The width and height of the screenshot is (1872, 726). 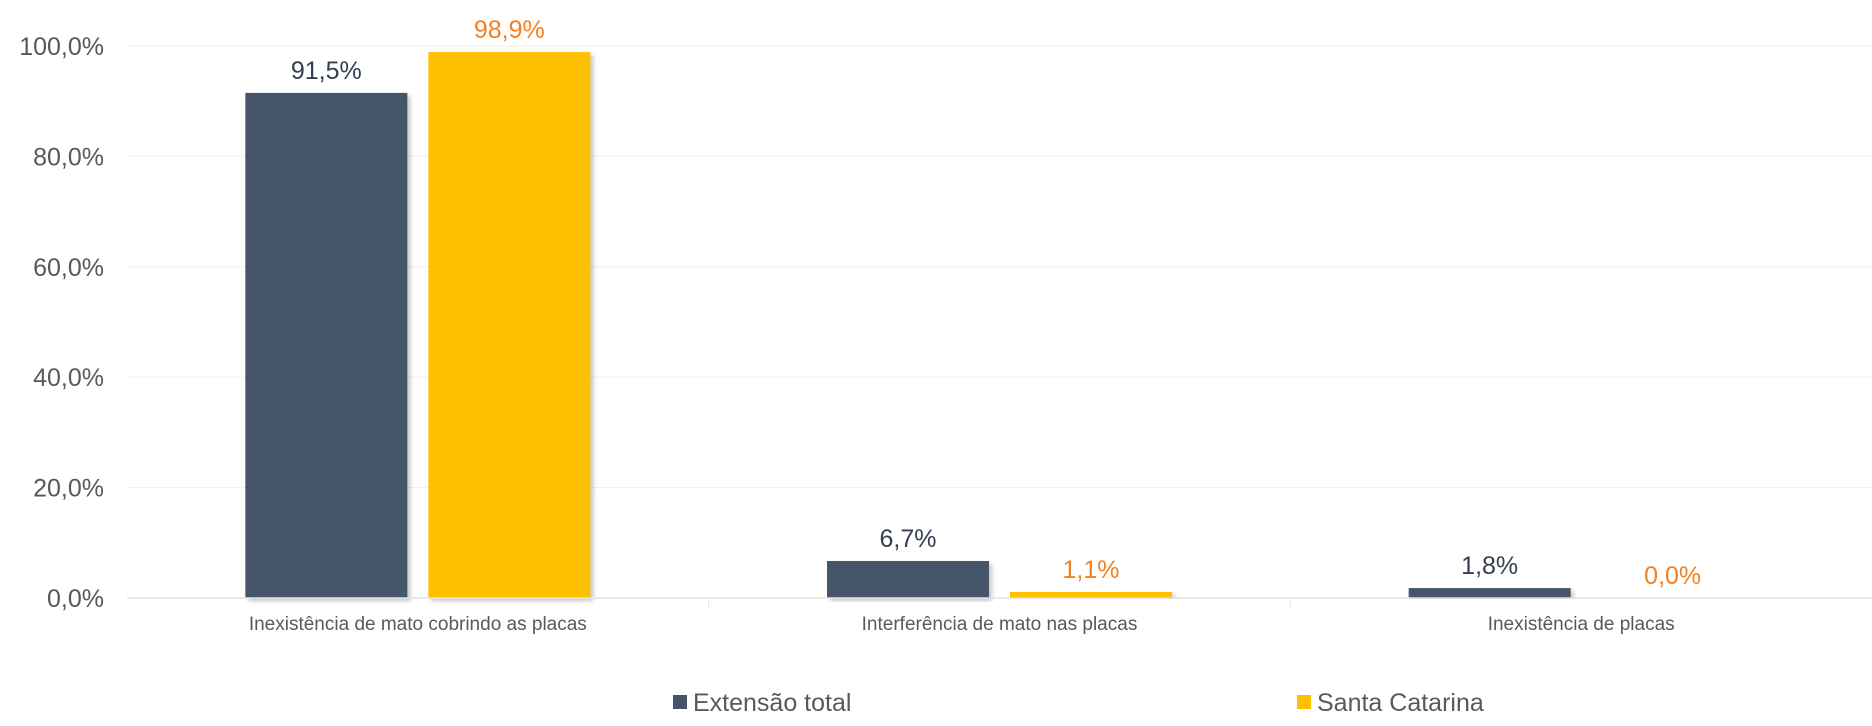 I want to click on data-label: 1,8%, so click(x=1489, y=566).